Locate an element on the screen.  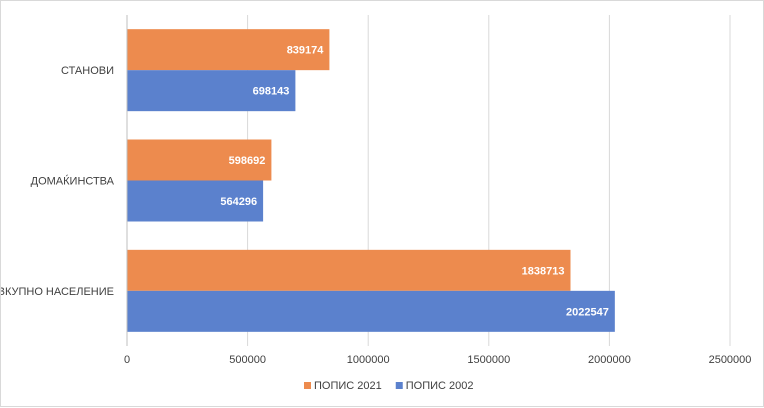
legend: ПОПИС 2021 ПОПИС 2002 is located at coordinates (389, 386).